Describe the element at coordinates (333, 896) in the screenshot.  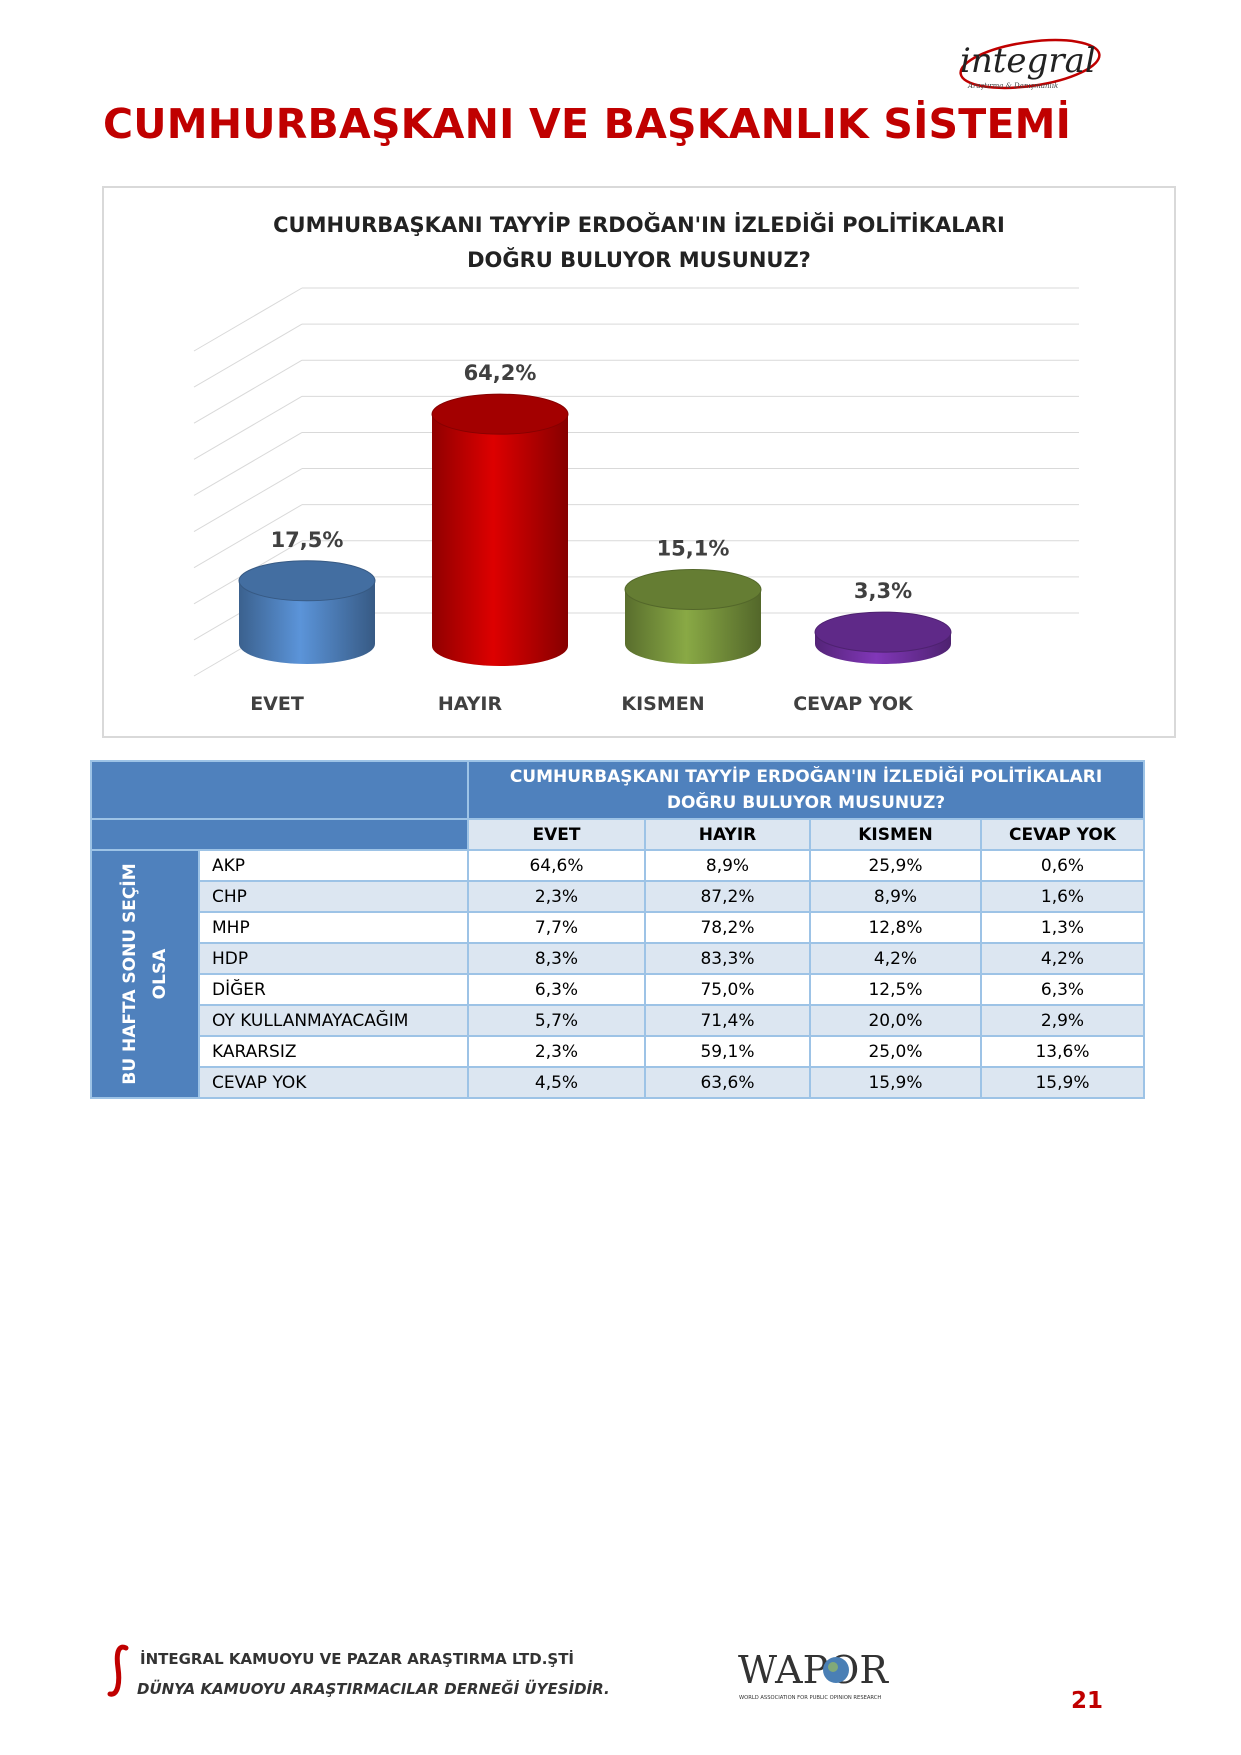
I see `party-name: CHP` at that location.